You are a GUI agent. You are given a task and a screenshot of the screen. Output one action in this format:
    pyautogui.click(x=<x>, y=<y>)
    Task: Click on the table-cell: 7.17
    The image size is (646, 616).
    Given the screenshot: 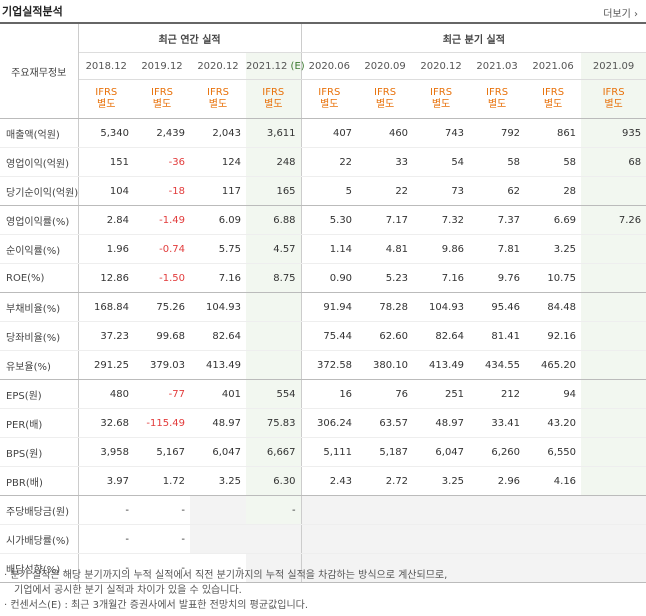 What is the action you would take?
    pyautogui.click(x=385, y=220)
    